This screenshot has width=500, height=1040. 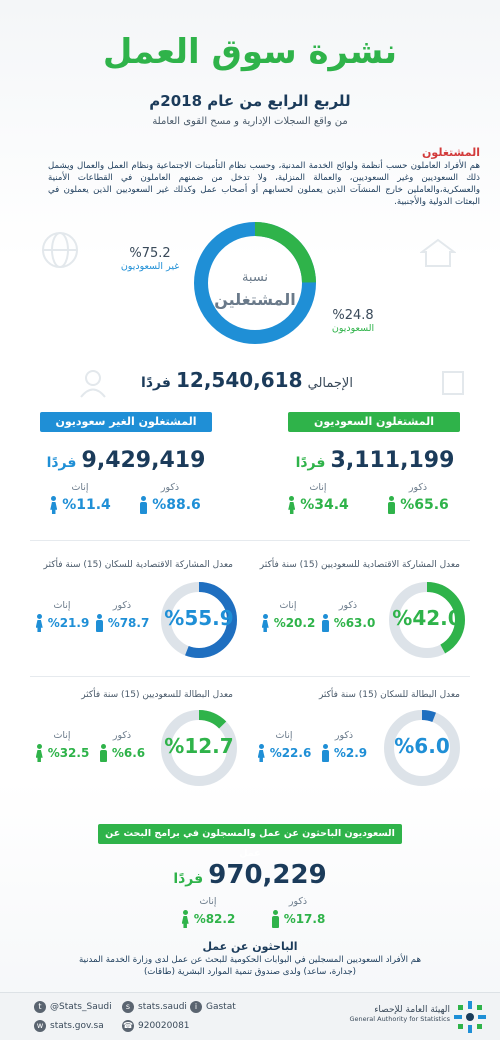 I want to click on snapchat-link: s stats.saudi, so click(x=154, y=1007).